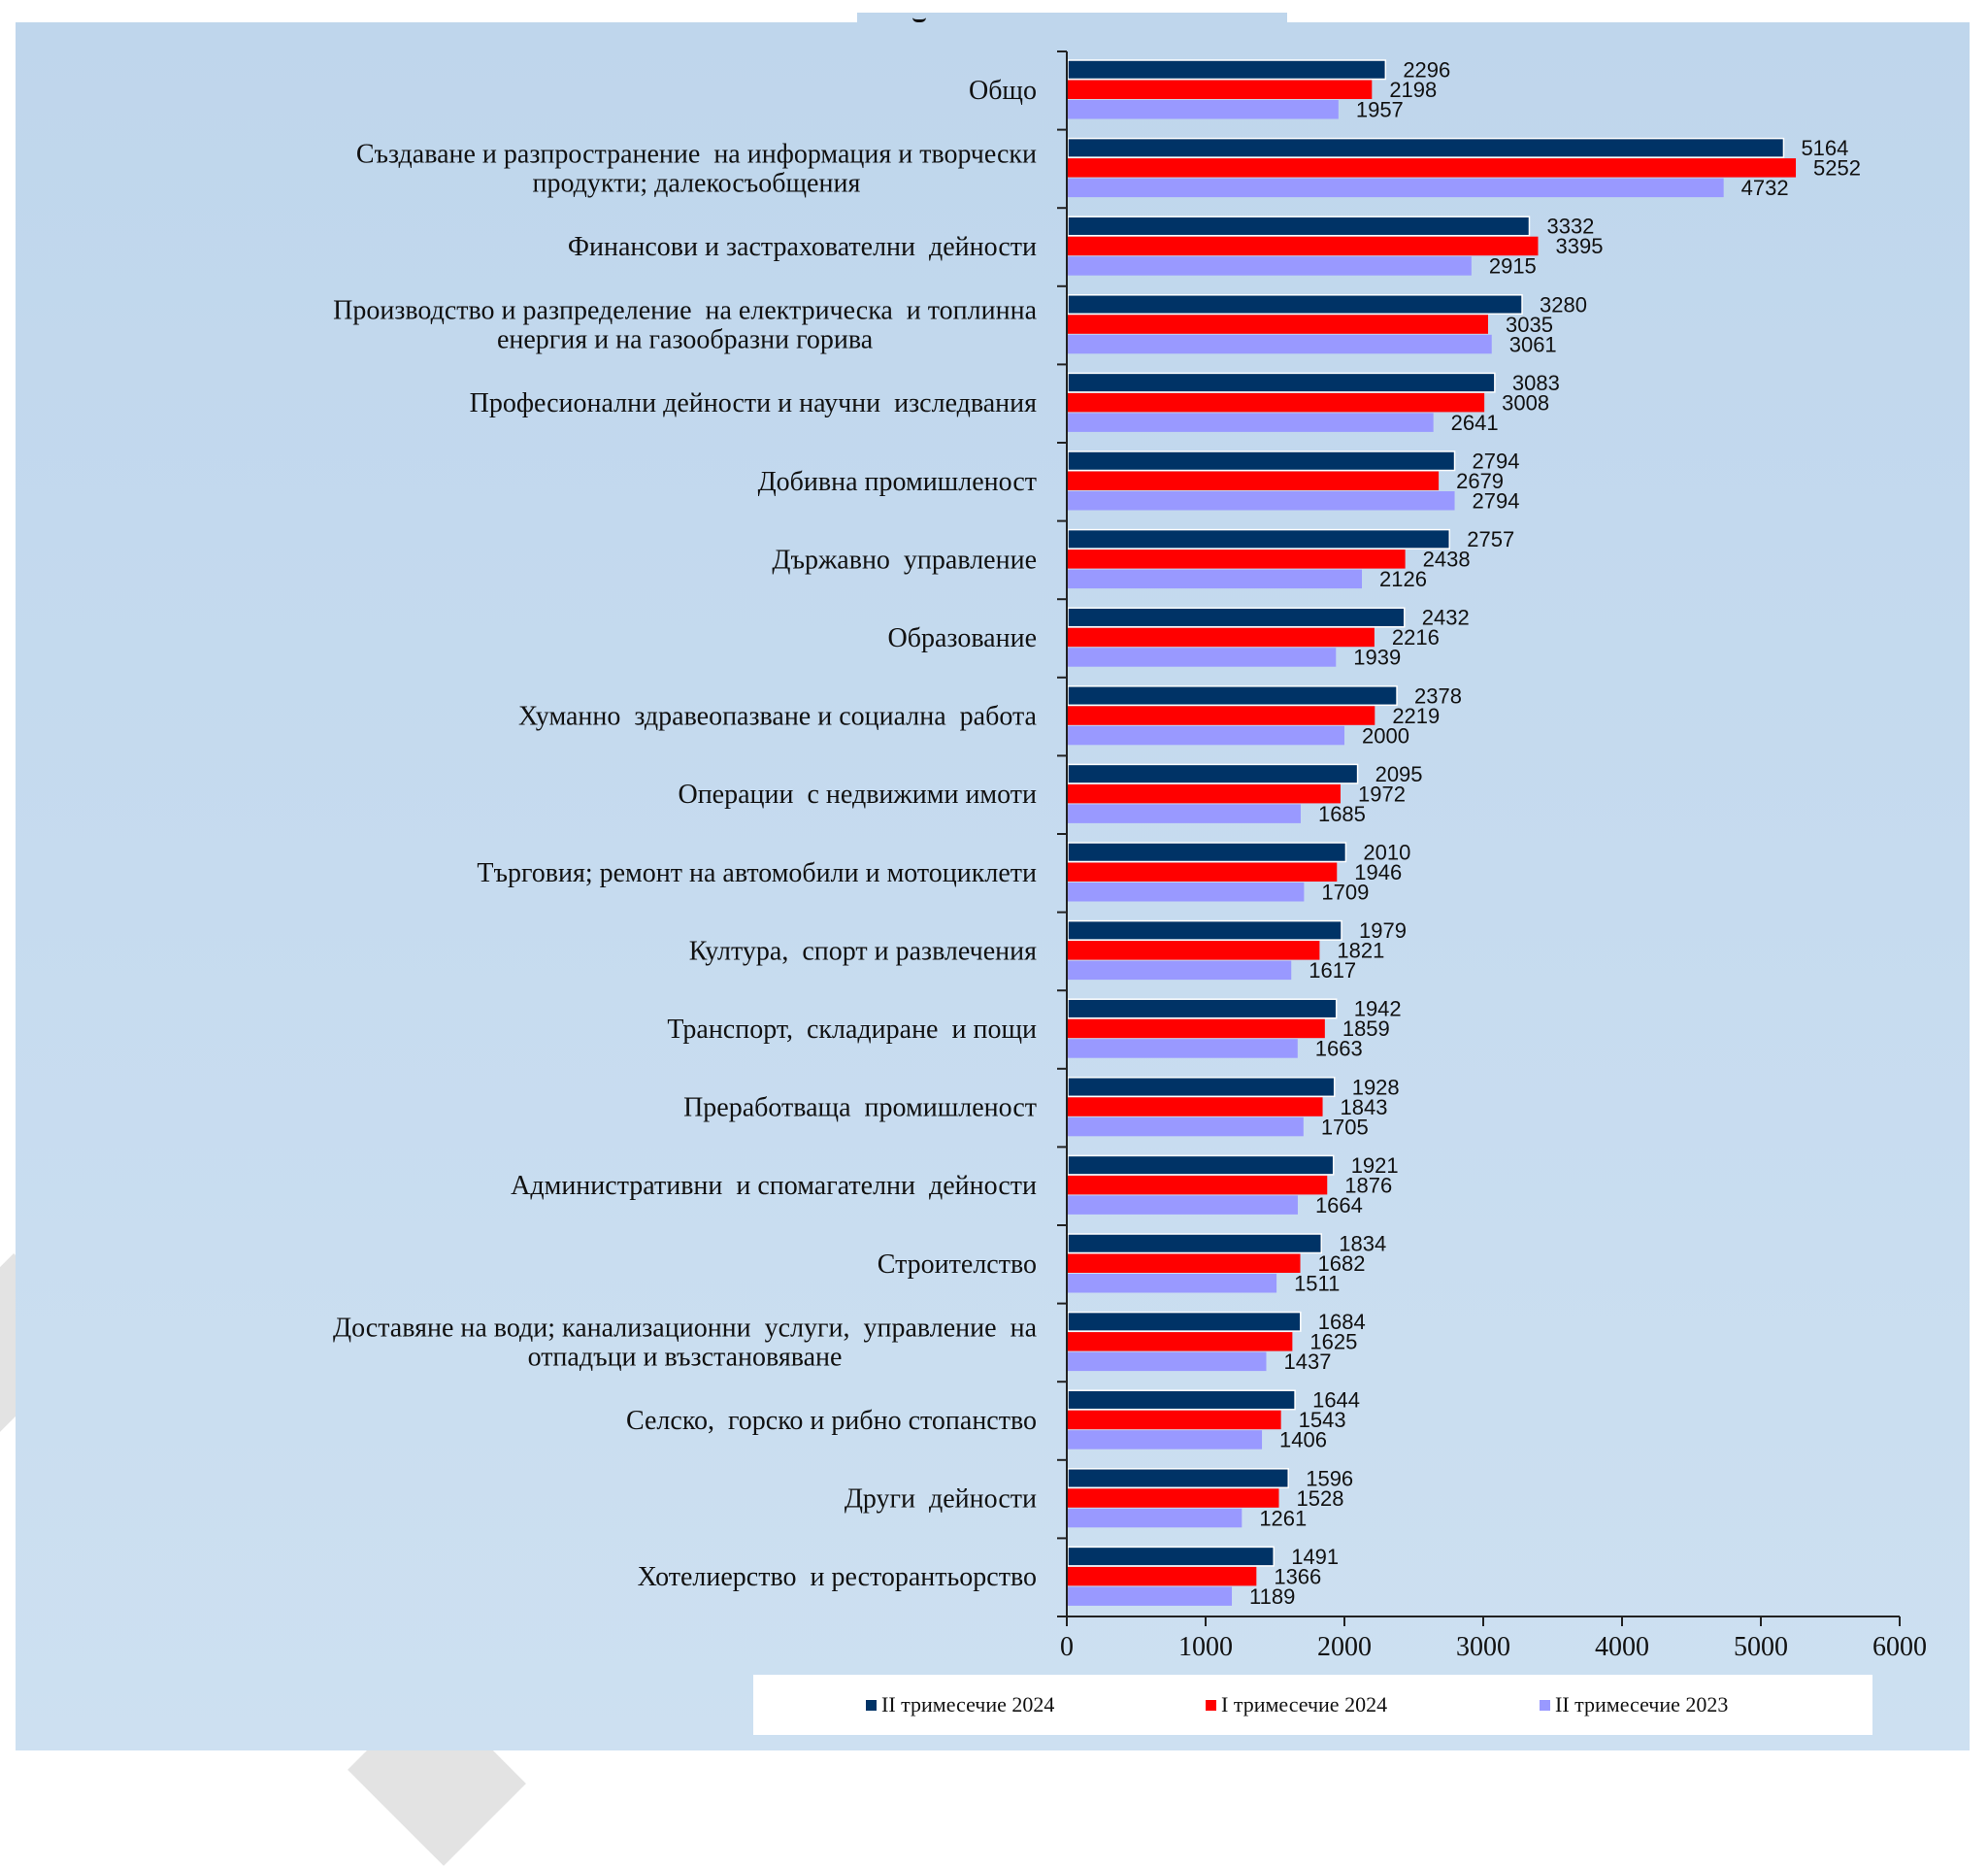 The image size is (1988, 1866). What do you see at coordinates (803, 247) in the screenshot?
I see `category-label: Финансови и застрахователни дейности` at bounding box center [803, 247].